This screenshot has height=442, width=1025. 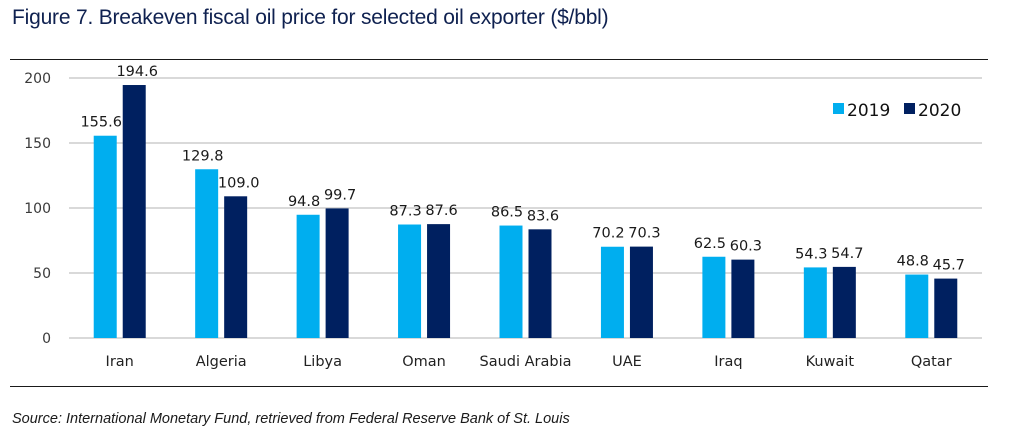 What do you see at coordinates (37, 79) in the screenshot?
I see `y-tick-label: 200` at bounding box center [37, 79].